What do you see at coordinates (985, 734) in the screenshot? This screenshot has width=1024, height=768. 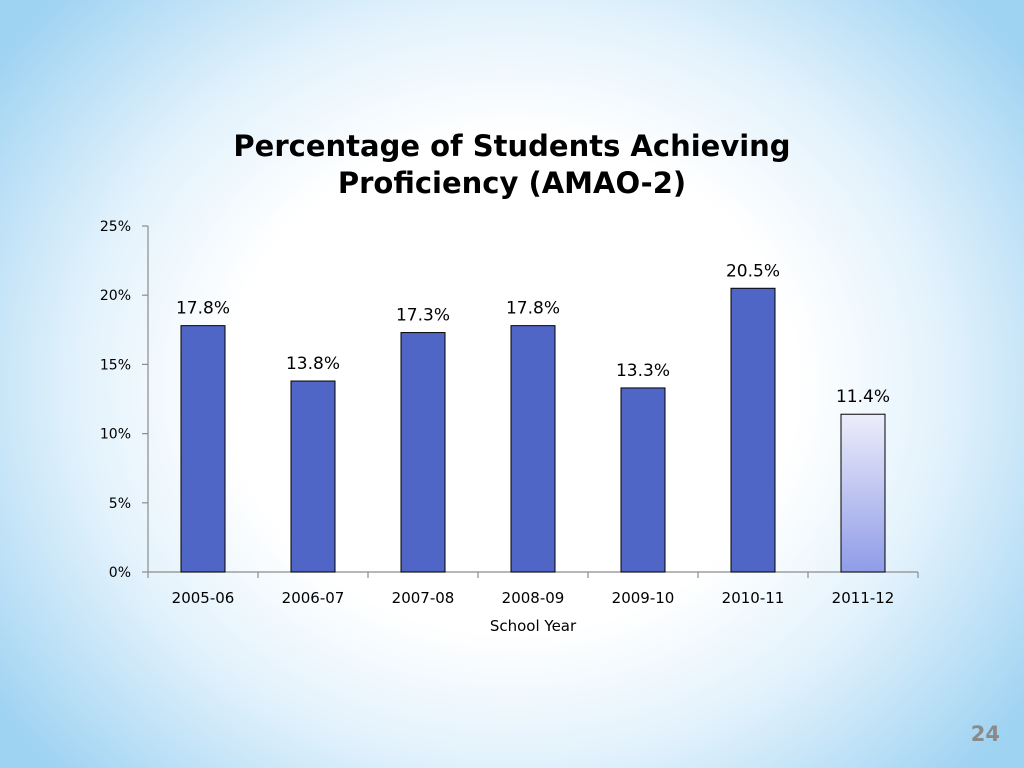 I see `slide-number: 24` at bounding box center [985, 734].